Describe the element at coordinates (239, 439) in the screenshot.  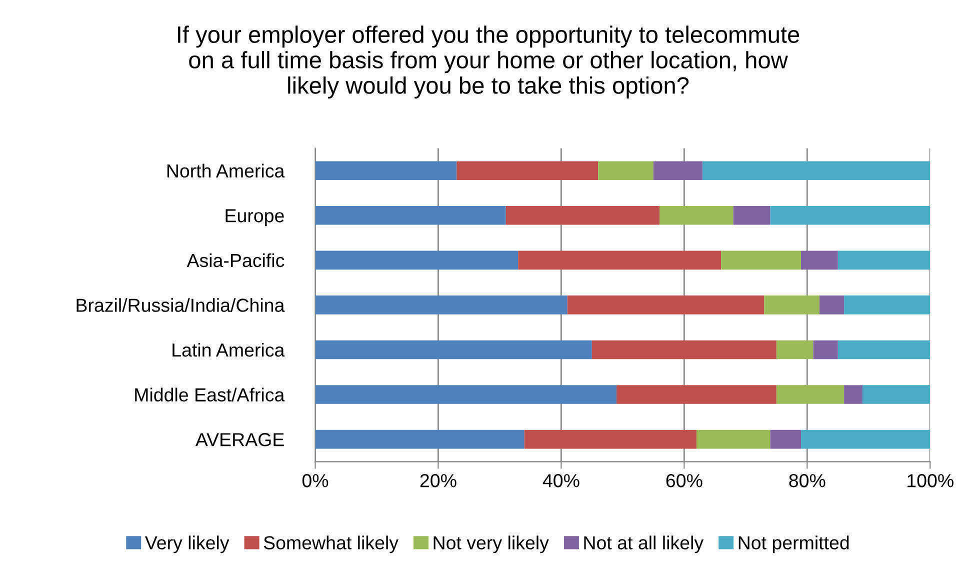
I see `y-tick-label: AVERAGE` at that location.